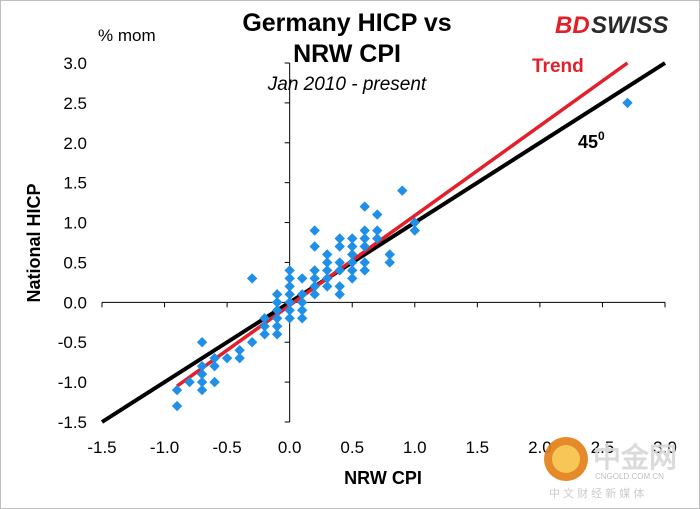 Image resolution: width=700 pixels, height=509 pixels. I want to click on watermark-logo-inner, so click(566, 459).